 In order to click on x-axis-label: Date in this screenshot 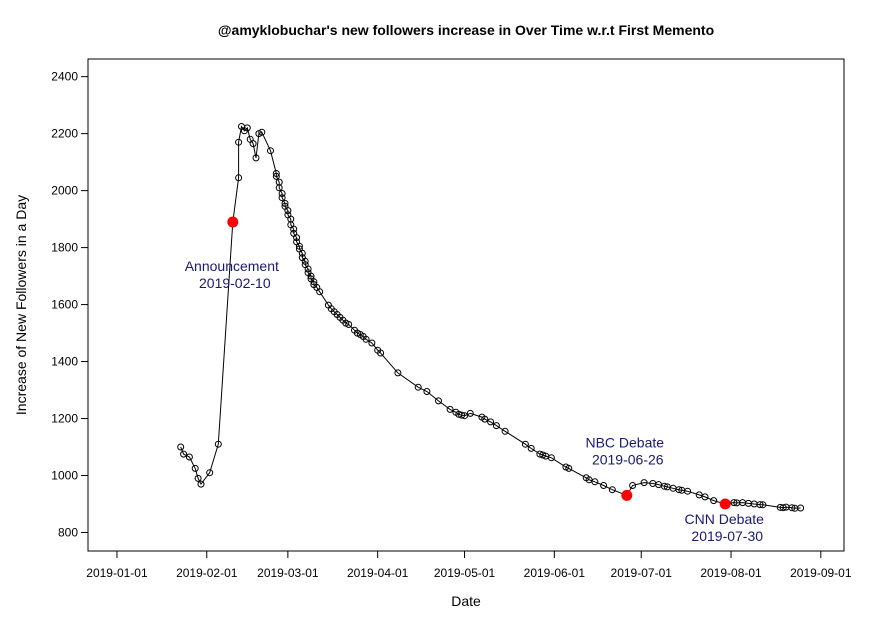, I will do `click(466, 601)`.